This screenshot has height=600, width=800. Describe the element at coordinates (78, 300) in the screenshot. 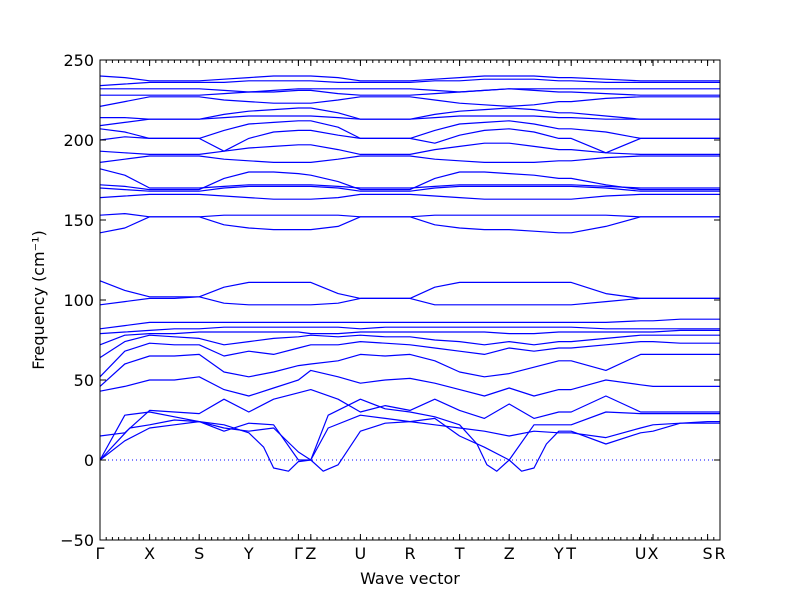

I see `y-tick-label: 100` at that location.